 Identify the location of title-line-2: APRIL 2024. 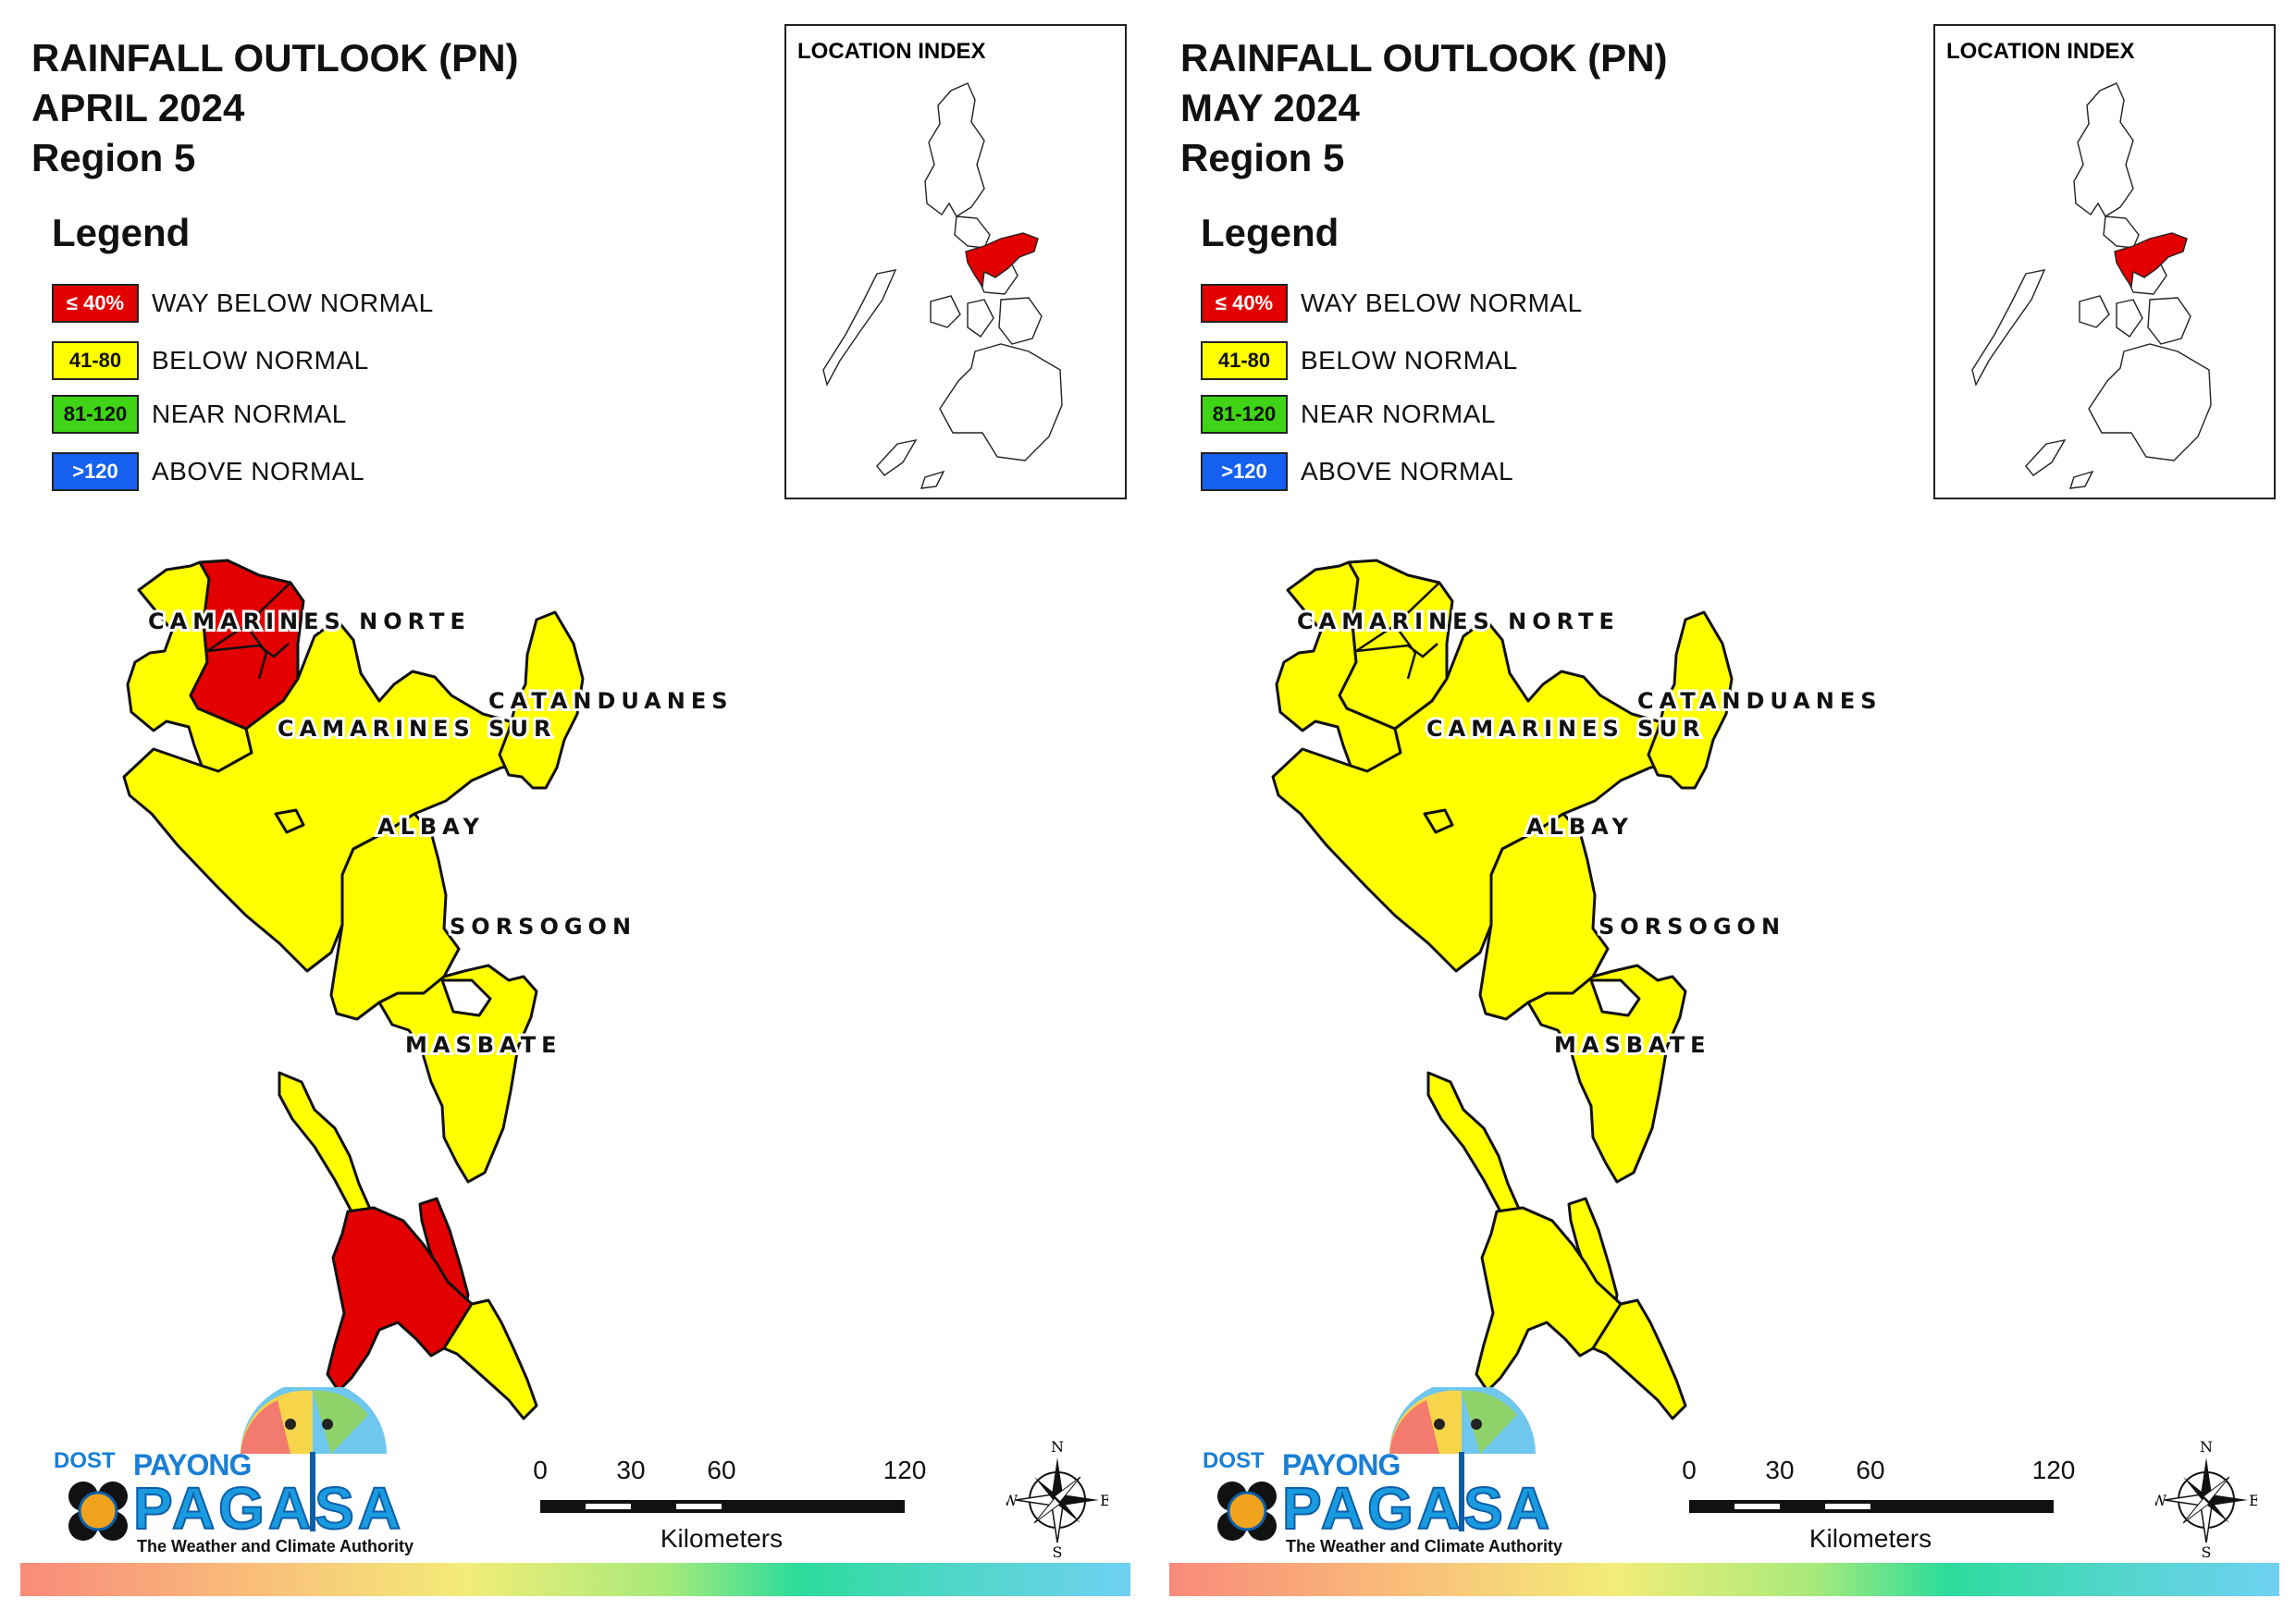
(138, 107).